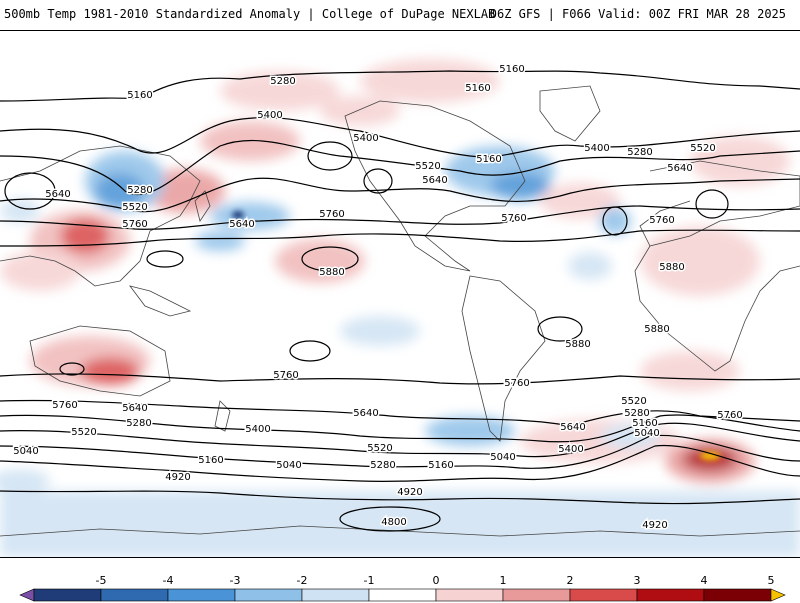 Image resolution: width=800 pixels, height=603 pixels. Describe the element at coordinates (168, 580) in the screenshot. I see `legend-tick-label: -4` at that location.